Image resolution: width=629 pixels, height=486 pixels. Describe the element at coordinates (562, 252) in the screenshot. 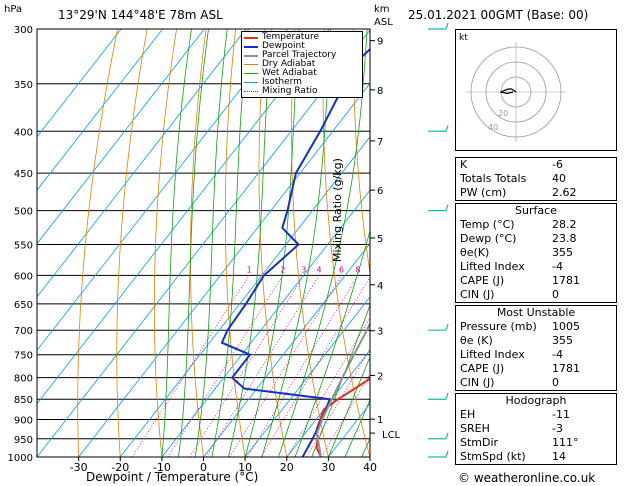

I see `index-value: 355` at that location.